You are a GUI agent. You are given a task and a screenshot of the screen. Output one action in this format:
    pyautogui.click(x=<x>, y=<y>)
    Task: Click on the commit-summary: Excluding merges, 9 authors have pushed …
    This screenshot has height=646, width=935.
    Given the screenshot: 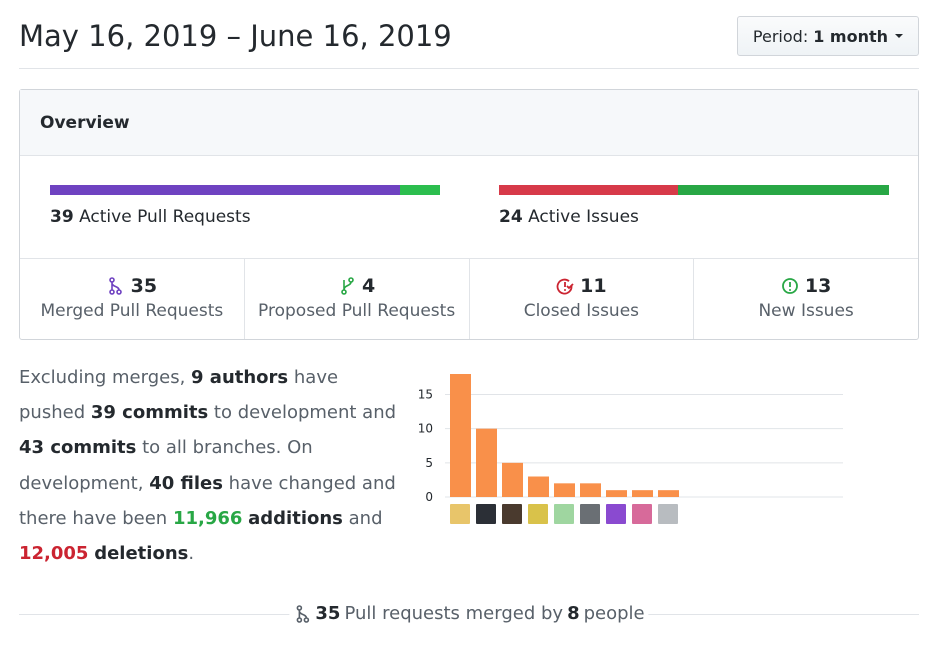 What is the action you would take?
    pyautogui.click(x=209, y=465)
    